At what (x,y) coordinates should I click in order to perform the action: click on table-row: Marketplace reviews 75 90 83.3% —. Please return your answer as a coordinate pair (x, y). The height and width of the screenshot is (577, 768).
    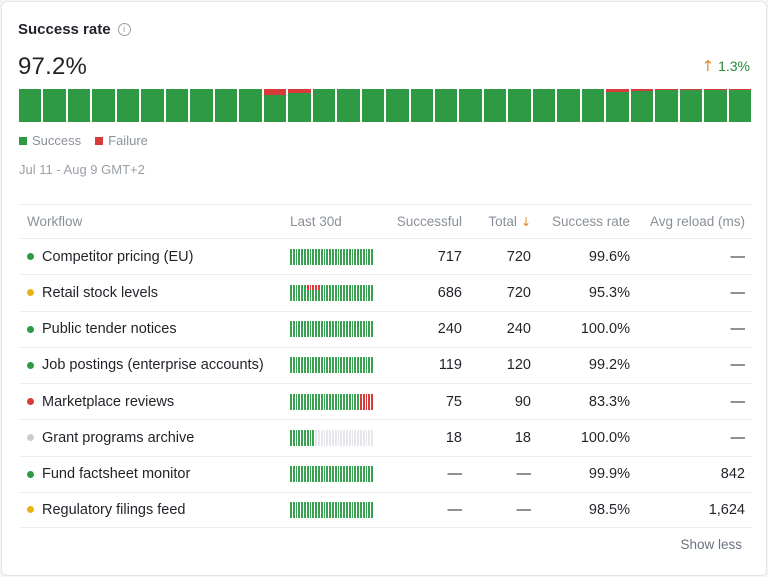
    Looking at the image, I should click on (385, 401).